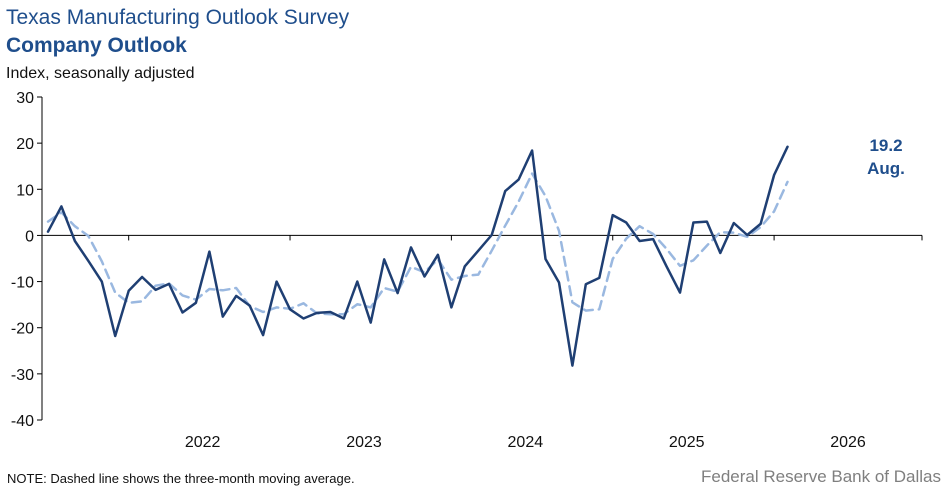 This screenshot has height=493, width=949. What do you see at coordinates (364, 442) in the screenshot?
I see `x-tick-label: 2023` at bounding box center [364, 442].